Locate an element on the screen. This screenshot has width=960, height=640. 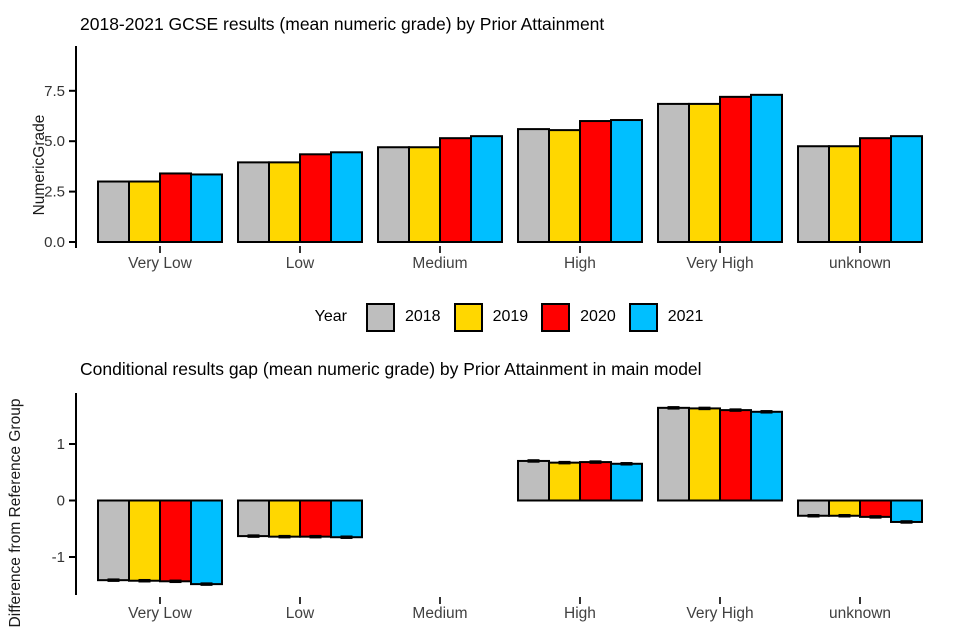
y-tick-label: 0 is located at coordinates (61, 501).